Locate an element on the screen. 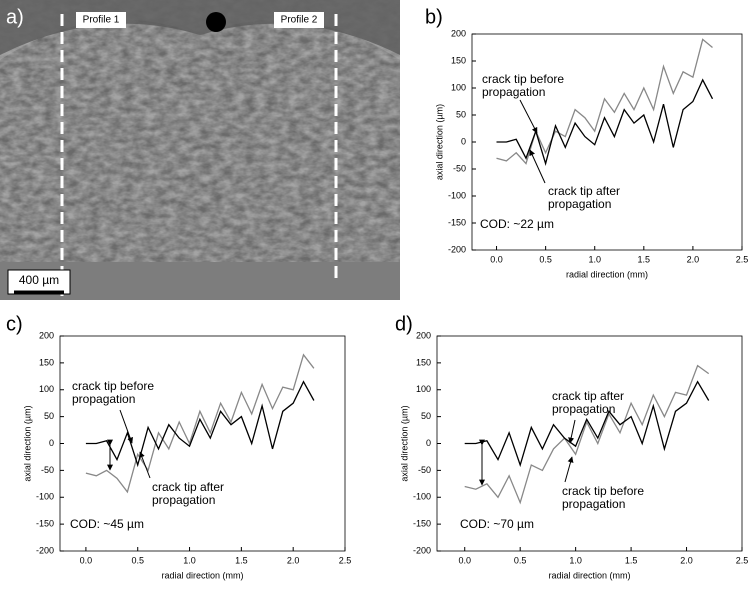 Image resolution: width=750 pixels, height=589 pixels. scale-bar-label: 400 µm is located at coordinates (39, 280).